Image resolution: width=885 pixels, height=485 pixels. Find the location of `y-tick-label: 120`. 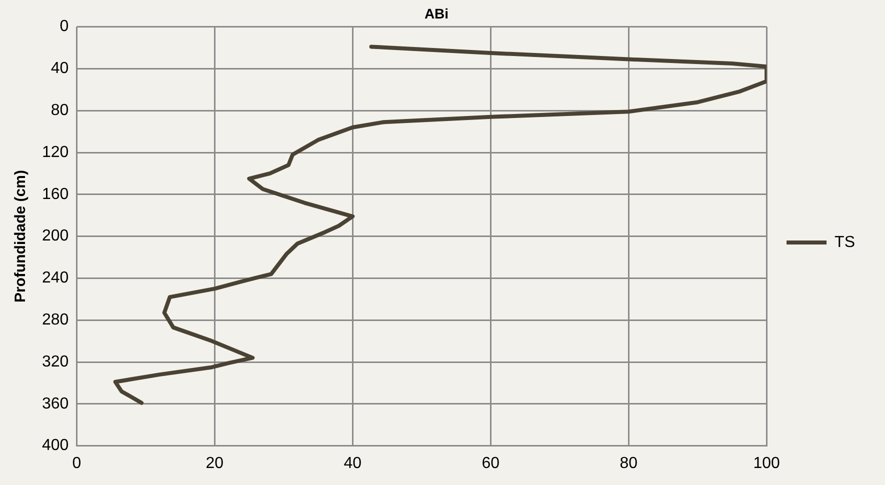

y-tick-label: 120 is located at coordinates (55, 152).